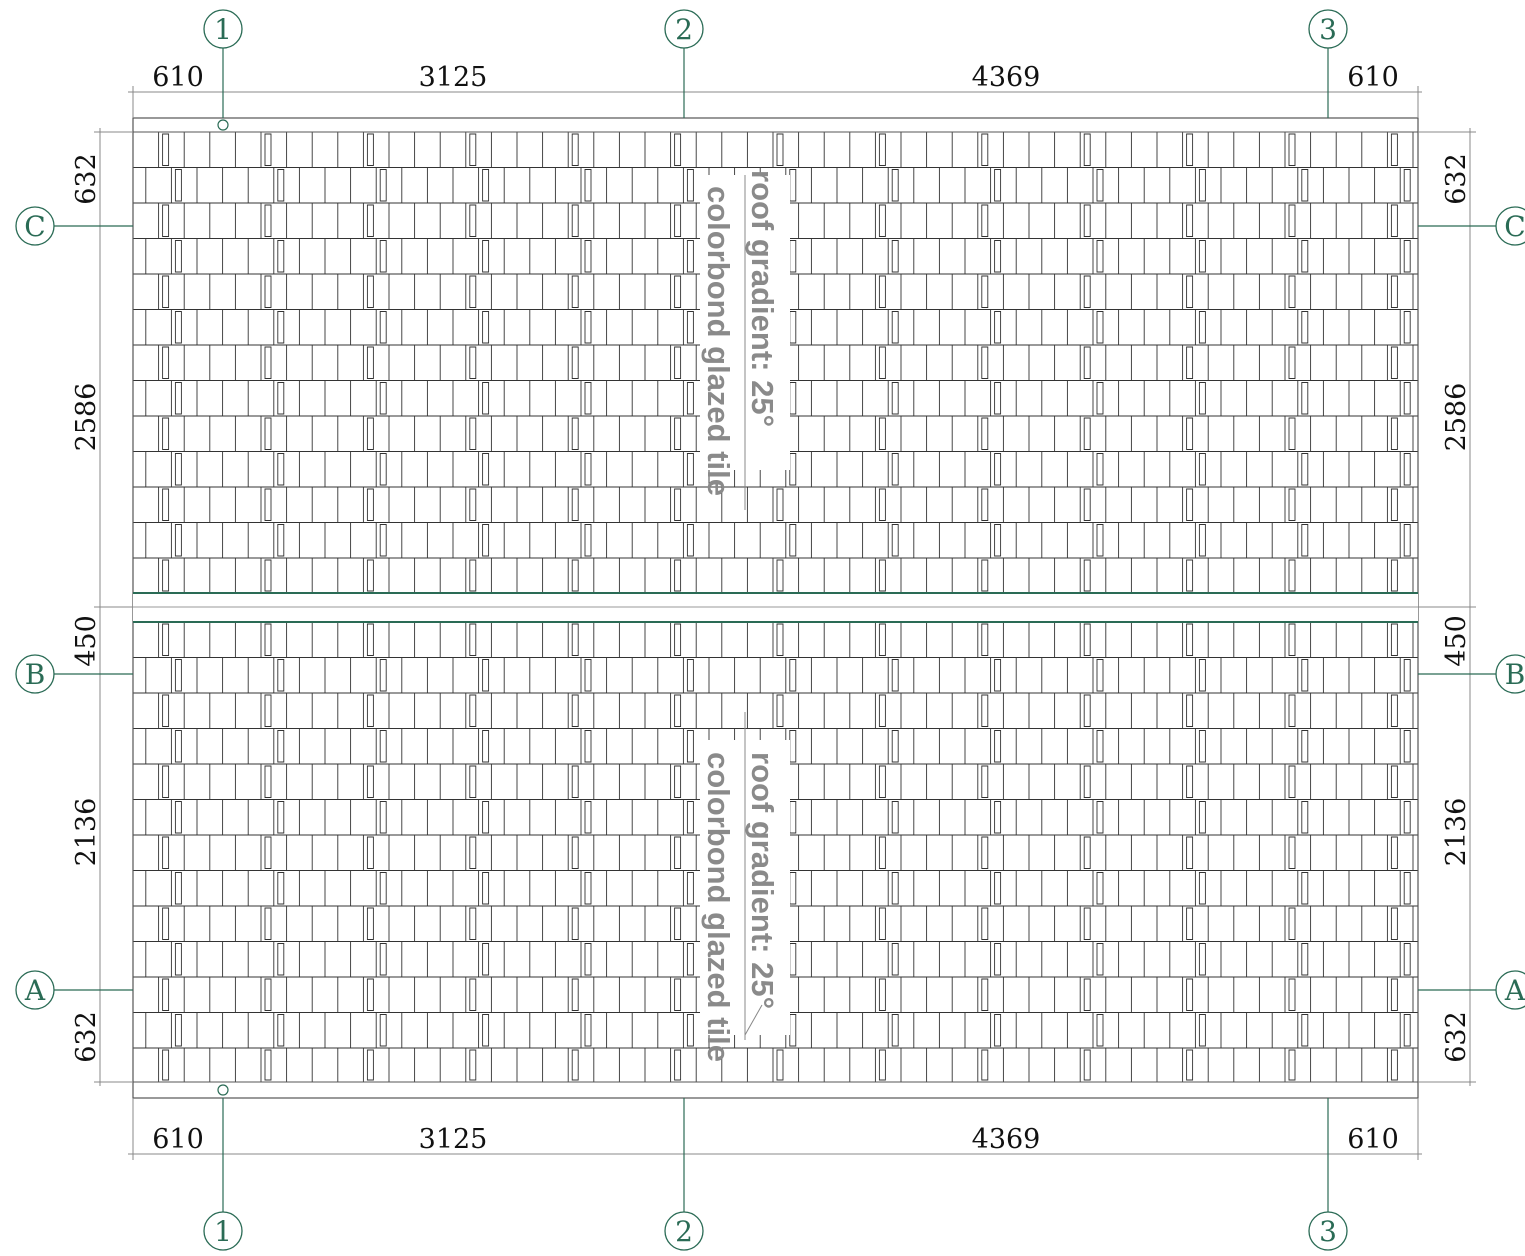 This screenshot has height=1256, width=1525. I want to click on marker-bottom, so click(223, 1090).